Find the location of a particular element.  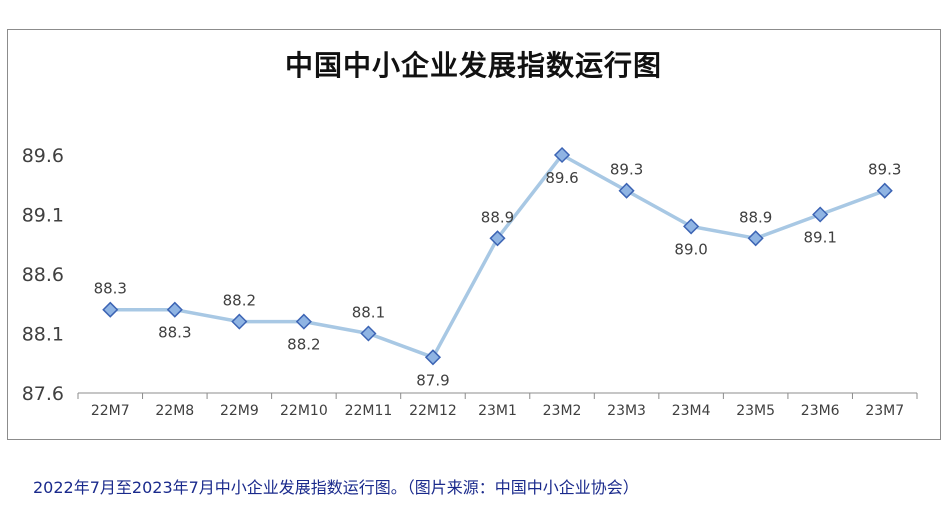

x-tick-label: 23M5 is located at coordinates (755, 411).